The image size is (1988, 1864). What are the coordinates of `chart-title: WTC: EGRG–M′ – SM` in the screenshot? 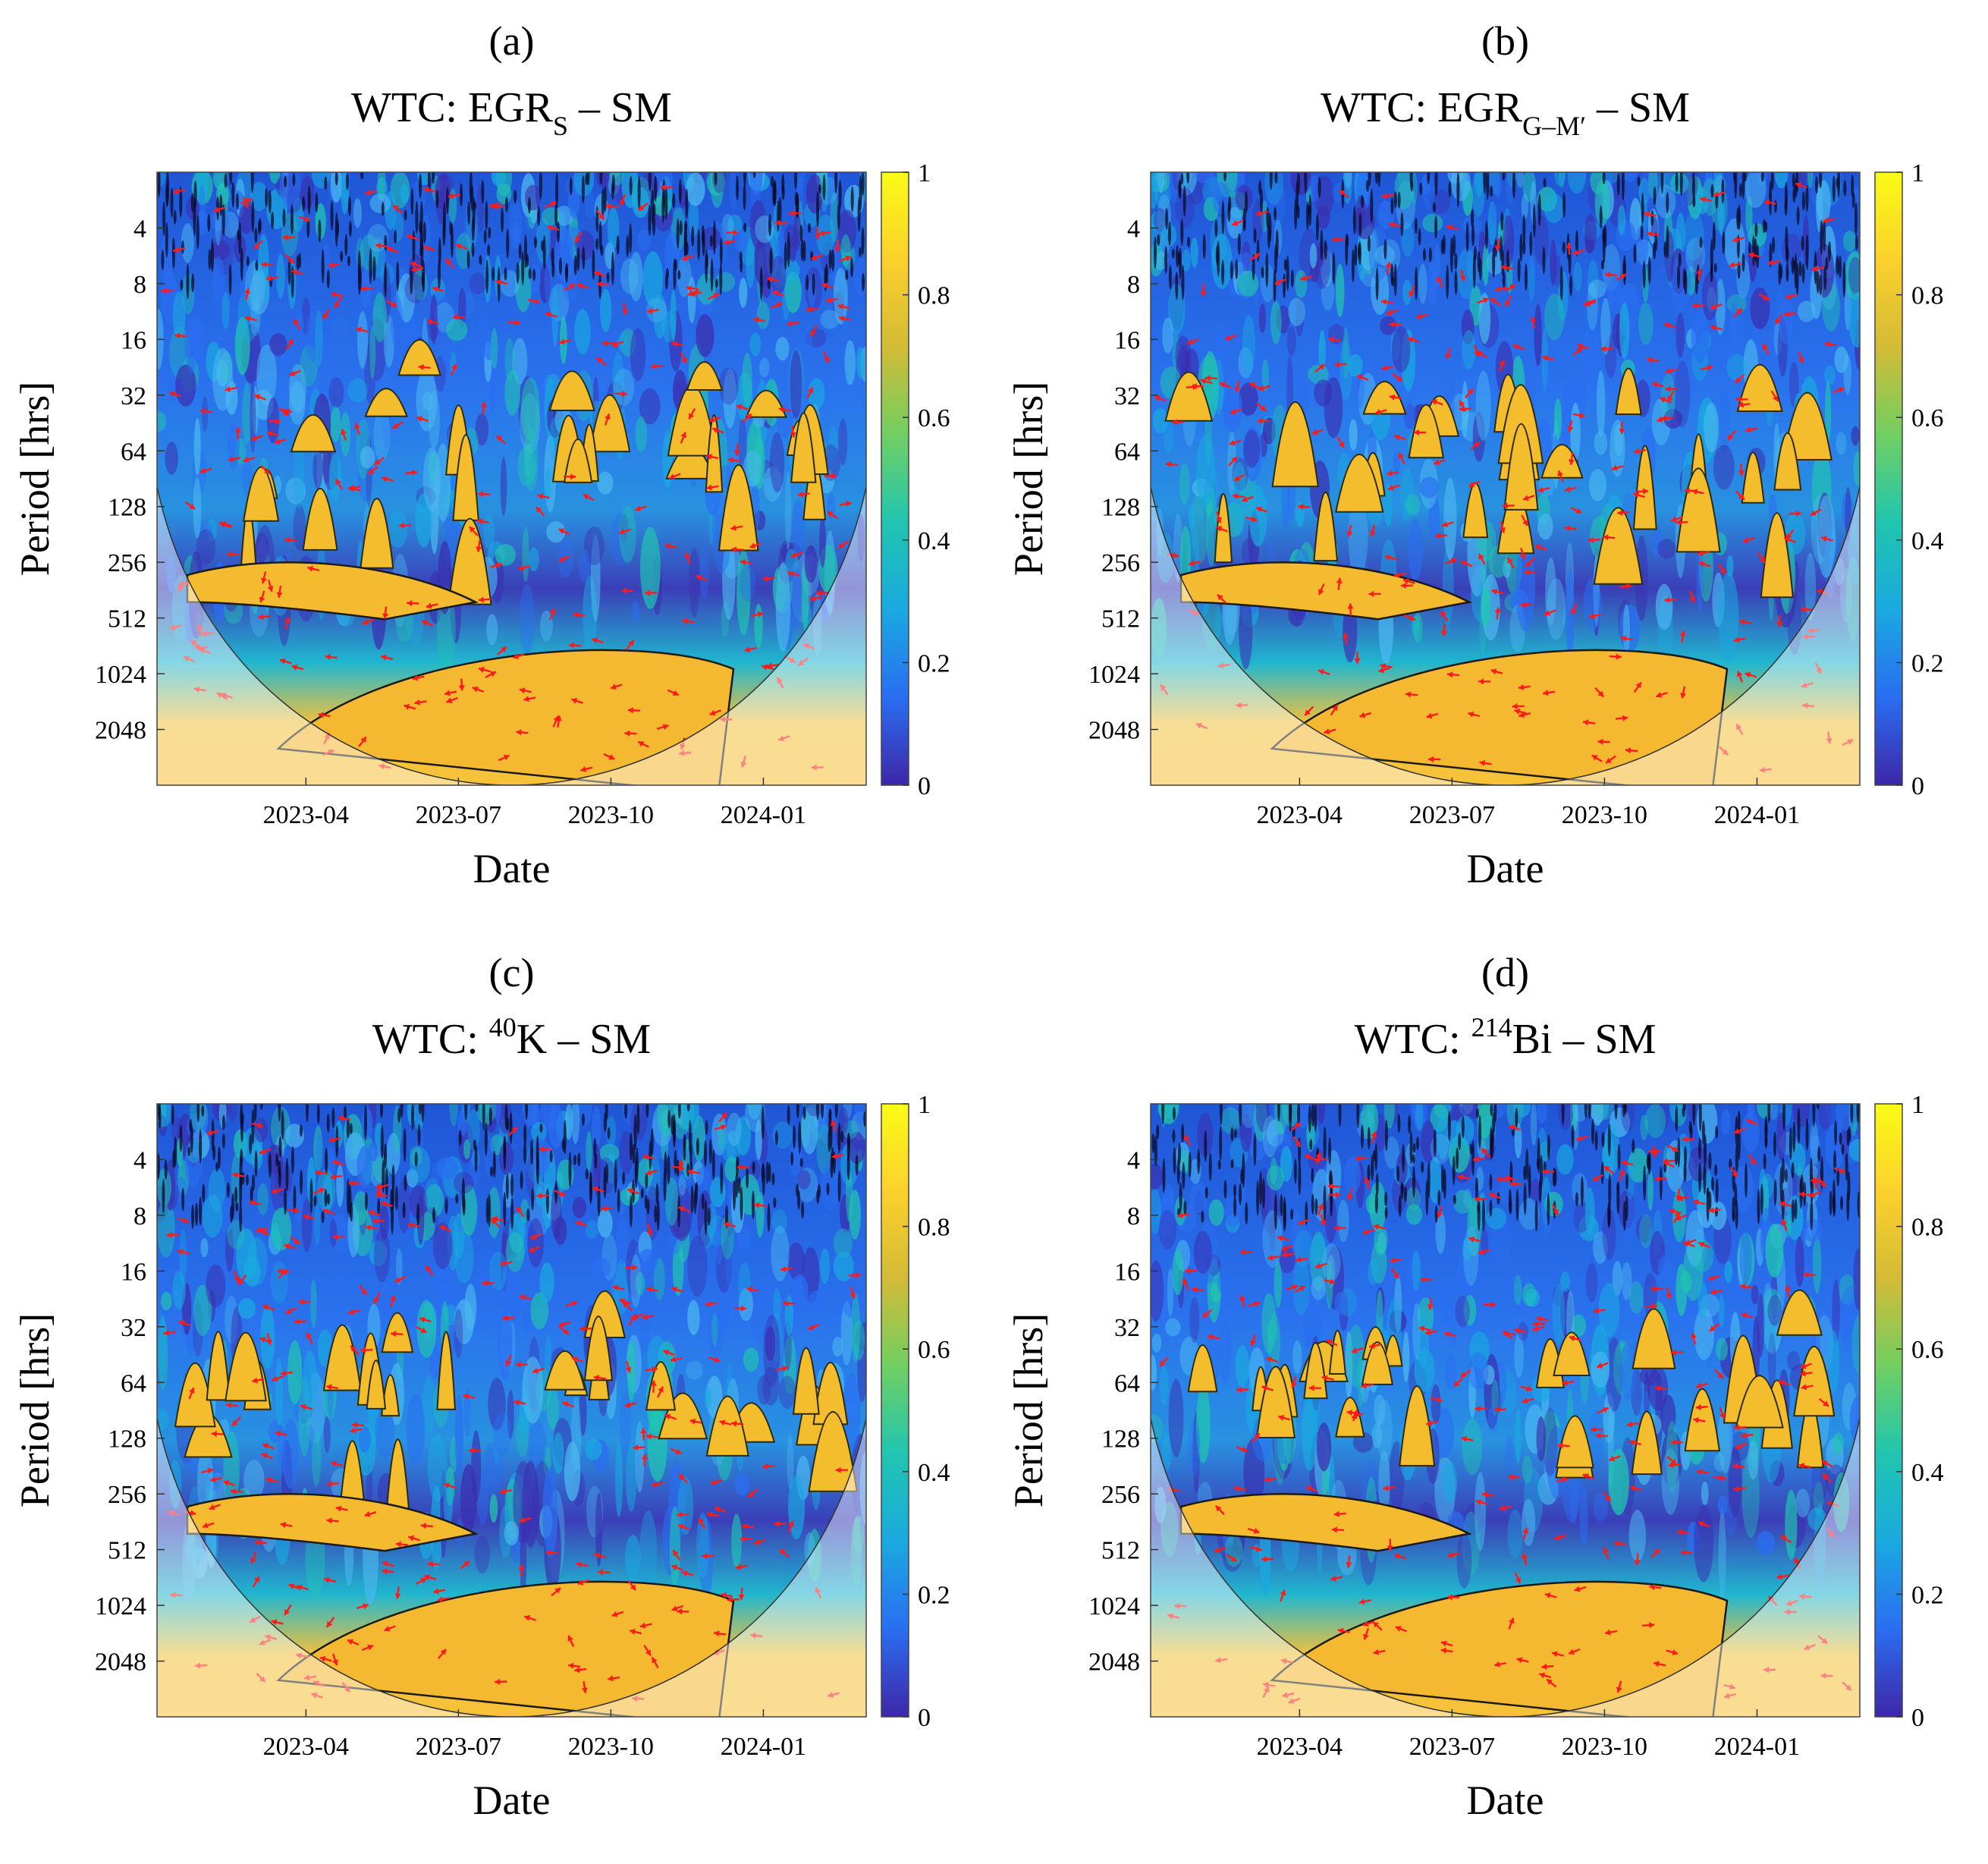 It's located at (1506, 112).